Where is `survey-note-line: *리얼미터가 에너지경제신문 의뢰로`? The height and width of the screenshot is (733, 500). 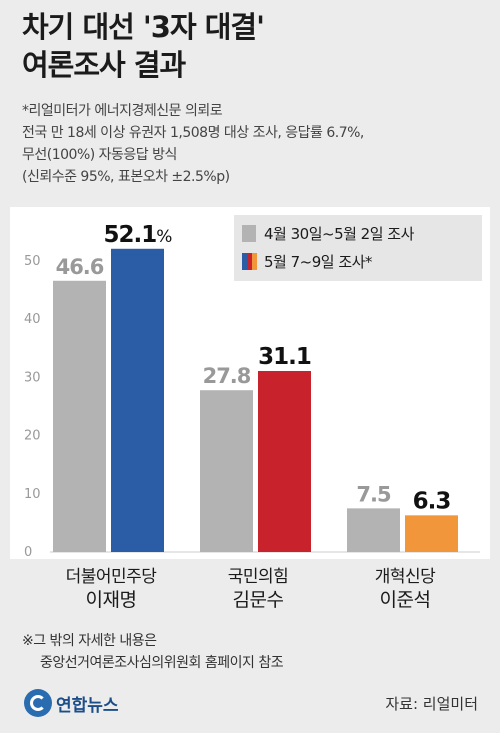
survey-note-line: *리얼미터가 에너지경제신문 의뢰로 is located at coordinates (122, 111).